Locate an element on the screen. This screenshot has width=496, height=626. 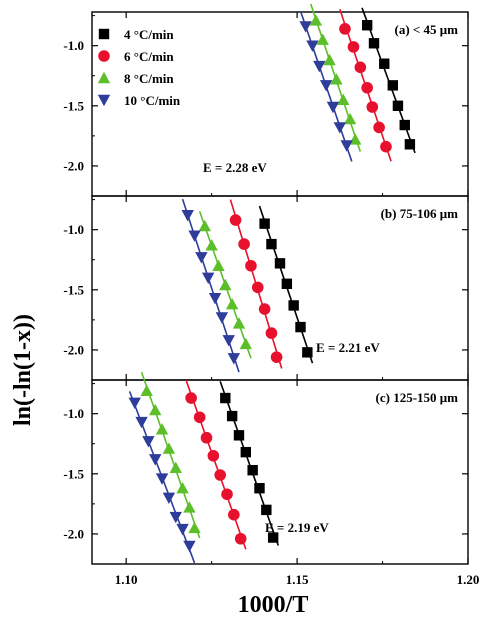
legend-entry: 6 °C/min is located at coordinates (136, 56).